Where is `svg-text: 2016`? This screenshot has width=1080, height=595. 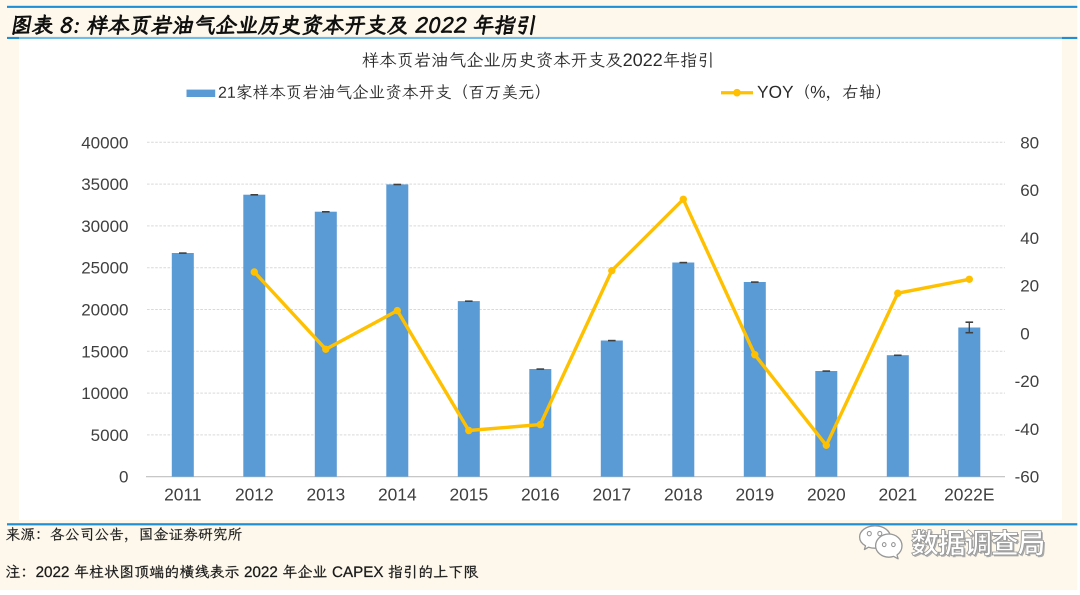 svg-text: 2016 is located at coordinates (540, 495).